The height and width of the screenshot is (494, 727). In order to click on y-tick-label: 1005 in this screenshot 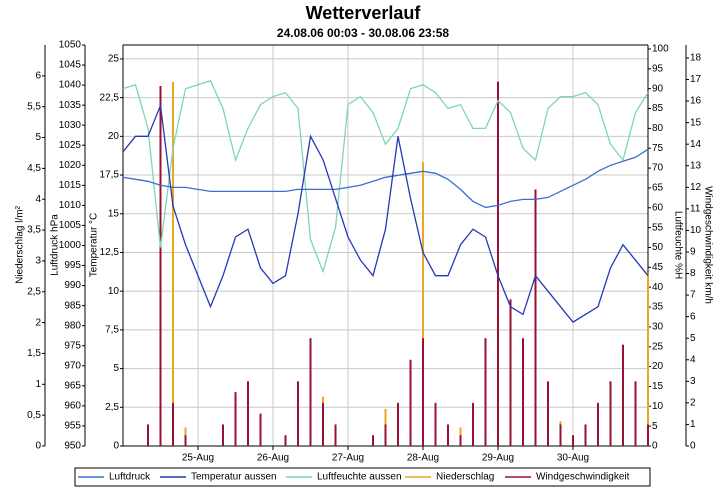, I will do `click(70, 225)`.